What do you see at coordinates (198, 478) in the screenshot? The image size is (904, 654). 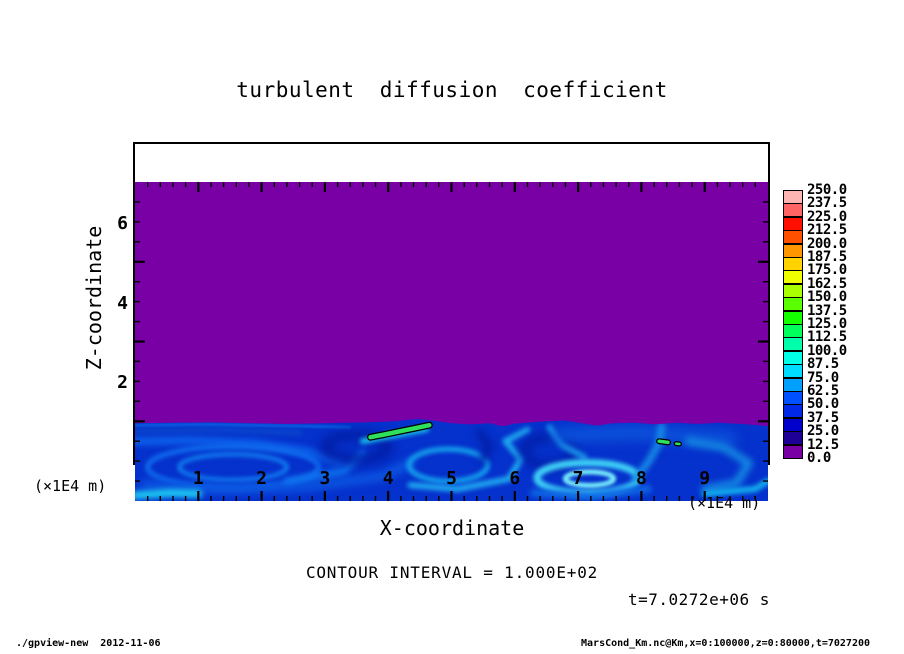 I see `x-tick-label: 1` at bounding box center [198, 478].